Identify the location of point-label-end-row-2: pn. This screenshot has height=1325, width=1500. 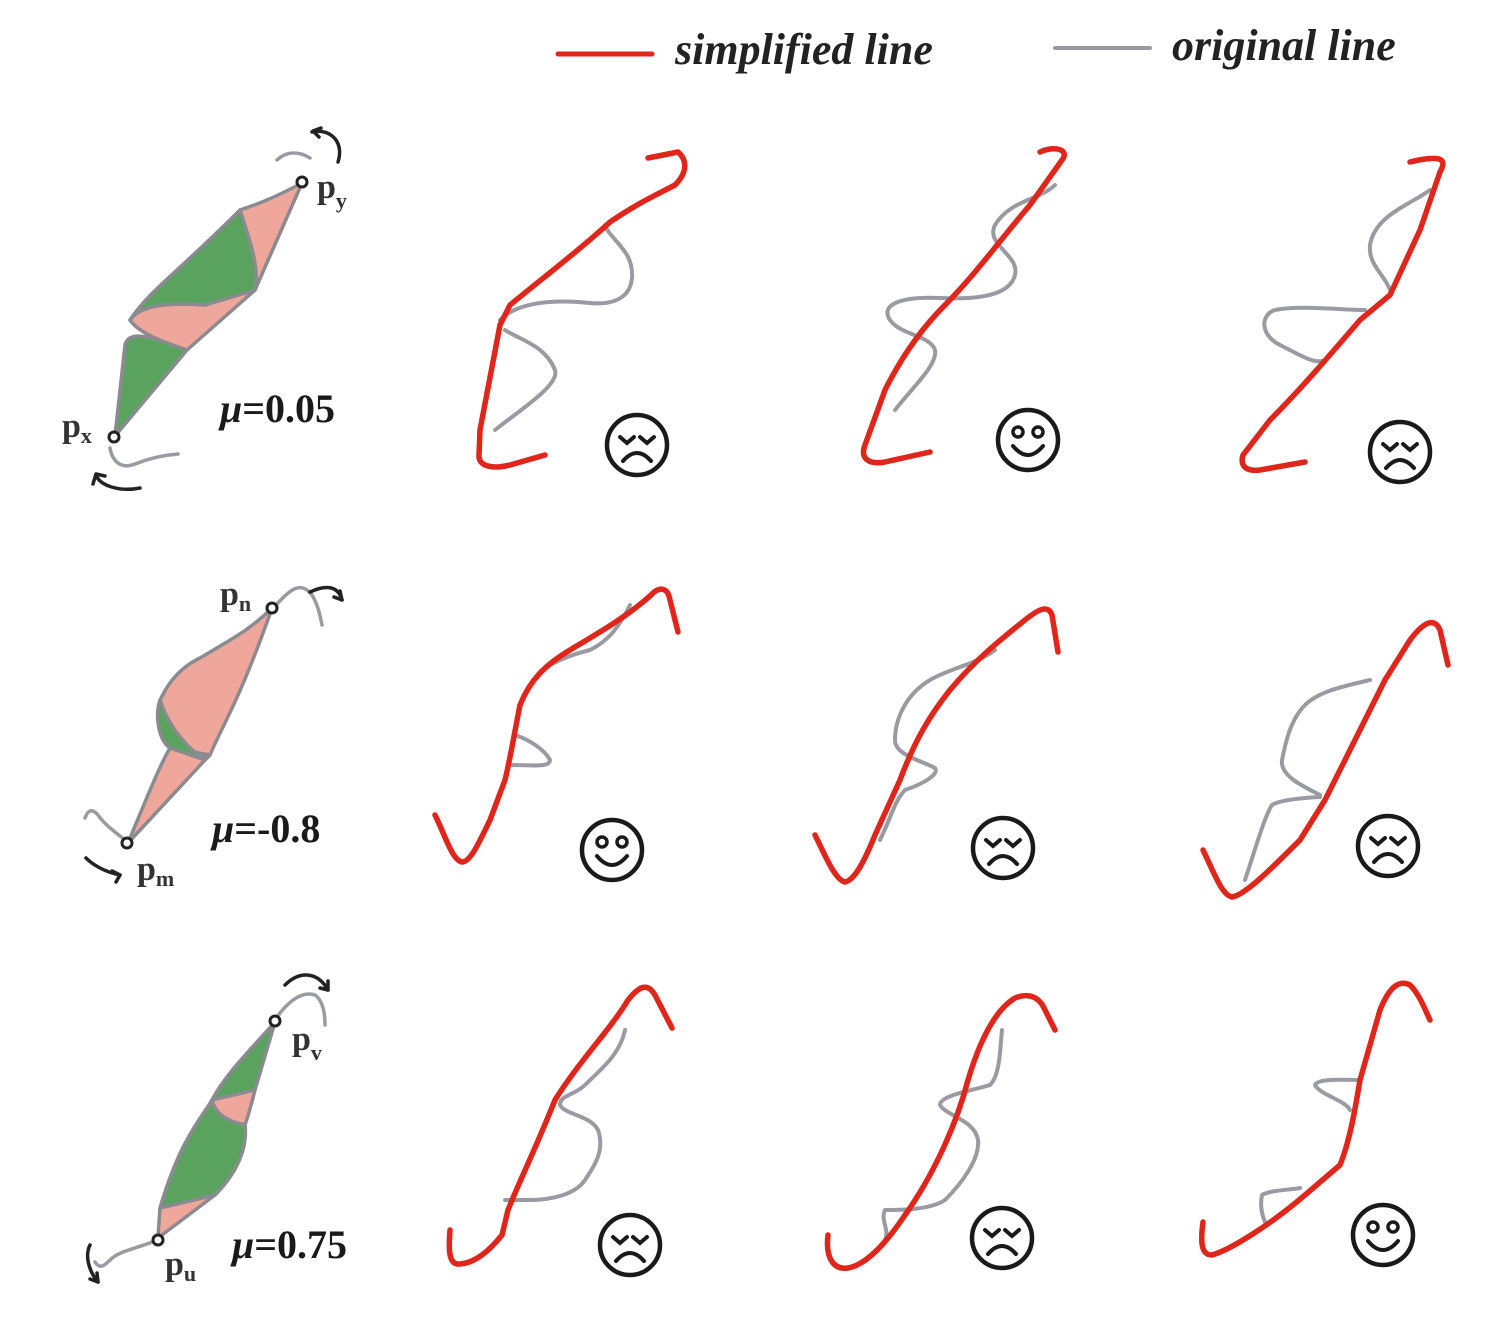
(235, 596).